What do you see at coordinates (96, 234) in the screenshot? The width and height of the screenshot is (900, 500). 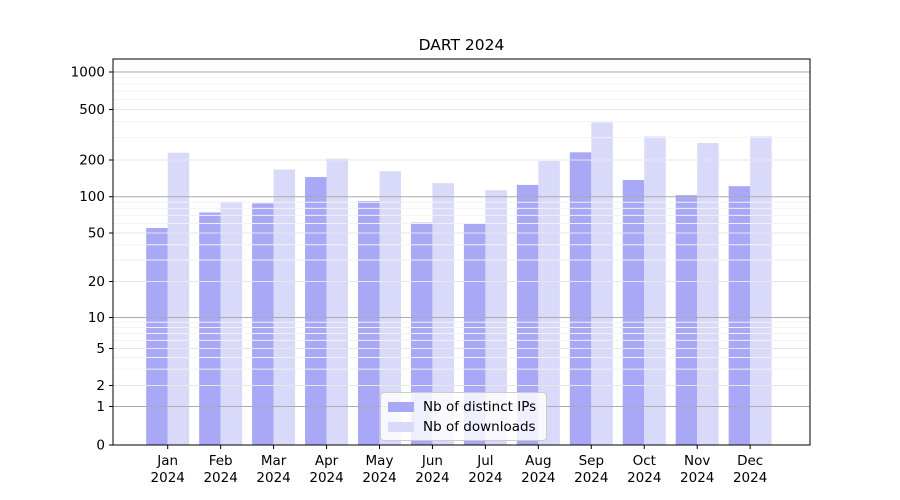 I see `y-tick-label: 50` at bounding box center [96, 234].